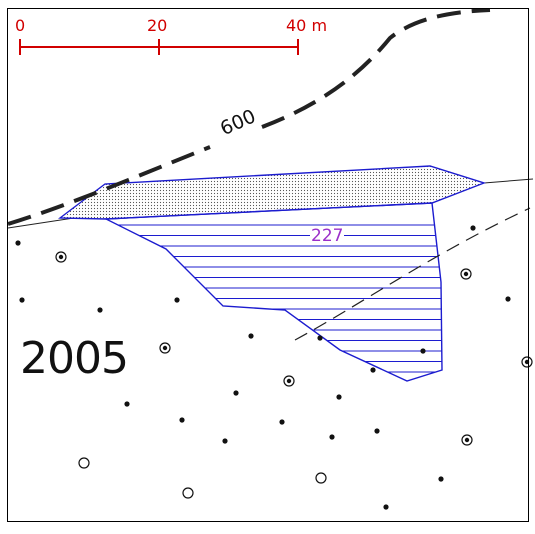 The image size is (535, 534). What do you see at coordinates (307, 25) in the screenshot?
I see `scale-label-40m: 40 m` at bounding box center [307, 25].